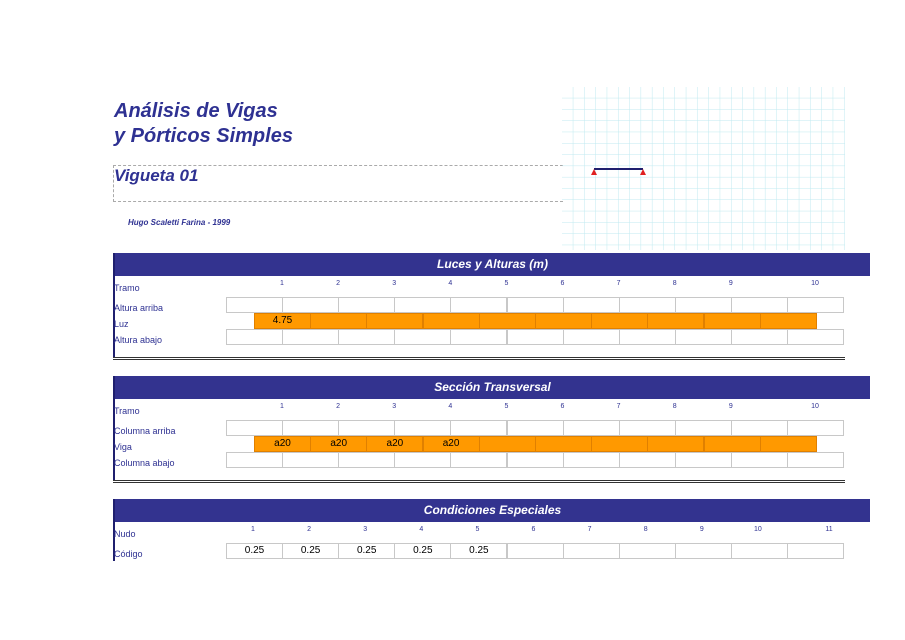 The image size is (905, 640). Describe the element at coordinates (138, 340) in the screenshot. I see `row-label: Altura abajo` at that location.